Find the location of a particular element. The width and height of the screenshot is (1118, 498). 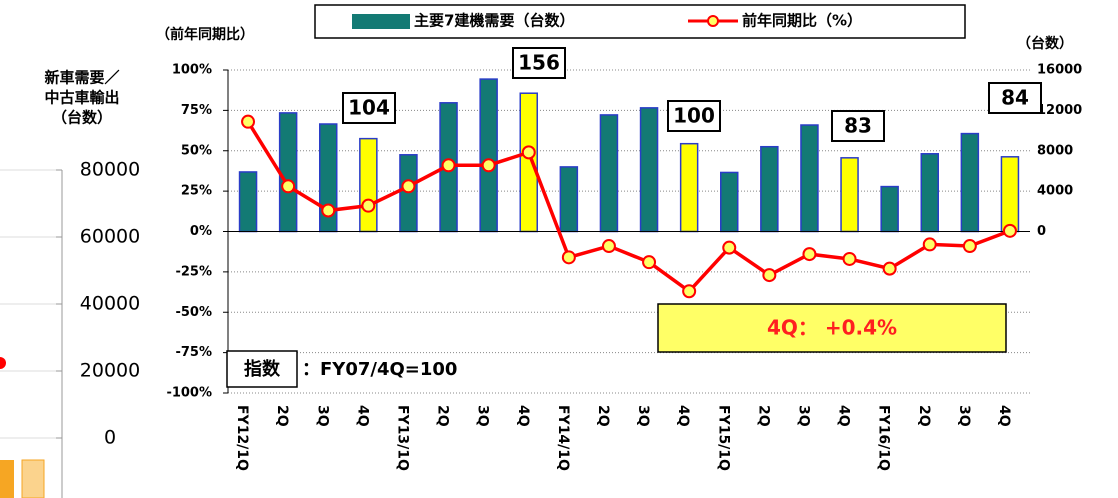

annotation: 83 is located at coordinates (858, 126).